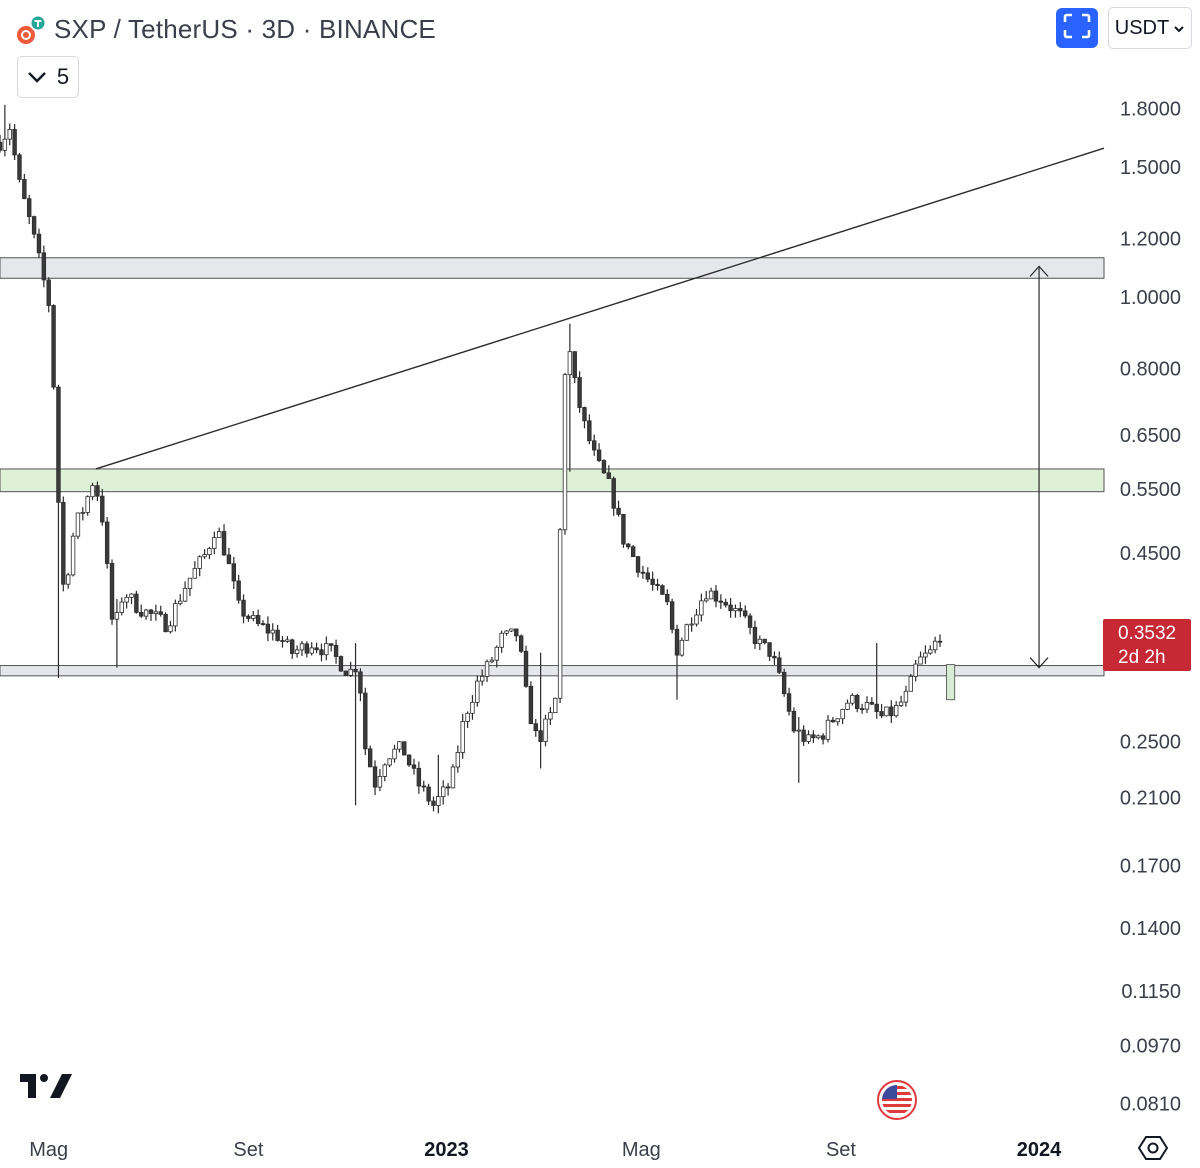 This screenshot has height=1168, width=1200. Describe the element at coordinates (1077, 28) in the screenshot. I see `fullscreen-button` at that location.